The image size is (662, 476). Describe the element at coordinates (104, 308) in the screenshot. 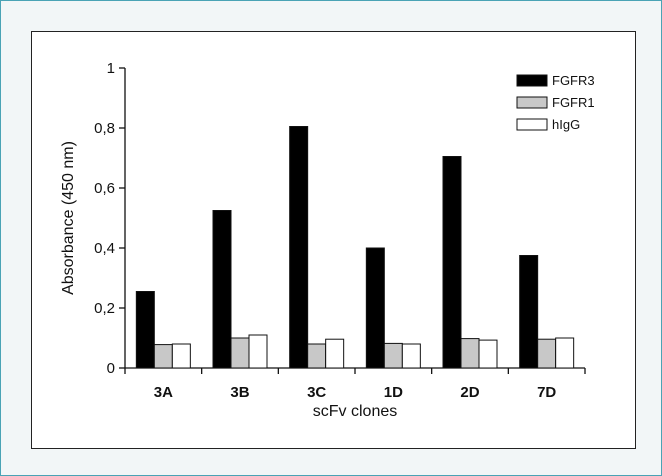

I see `y-tick-label: 0,2` at that location.